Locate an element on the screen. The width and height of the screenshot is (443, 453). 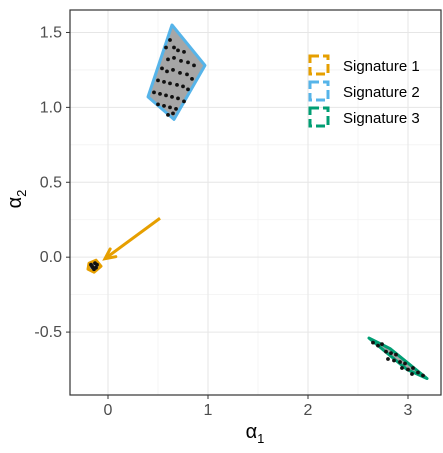
y-tick-label: 1.0 is located at coordinates (51, 107).